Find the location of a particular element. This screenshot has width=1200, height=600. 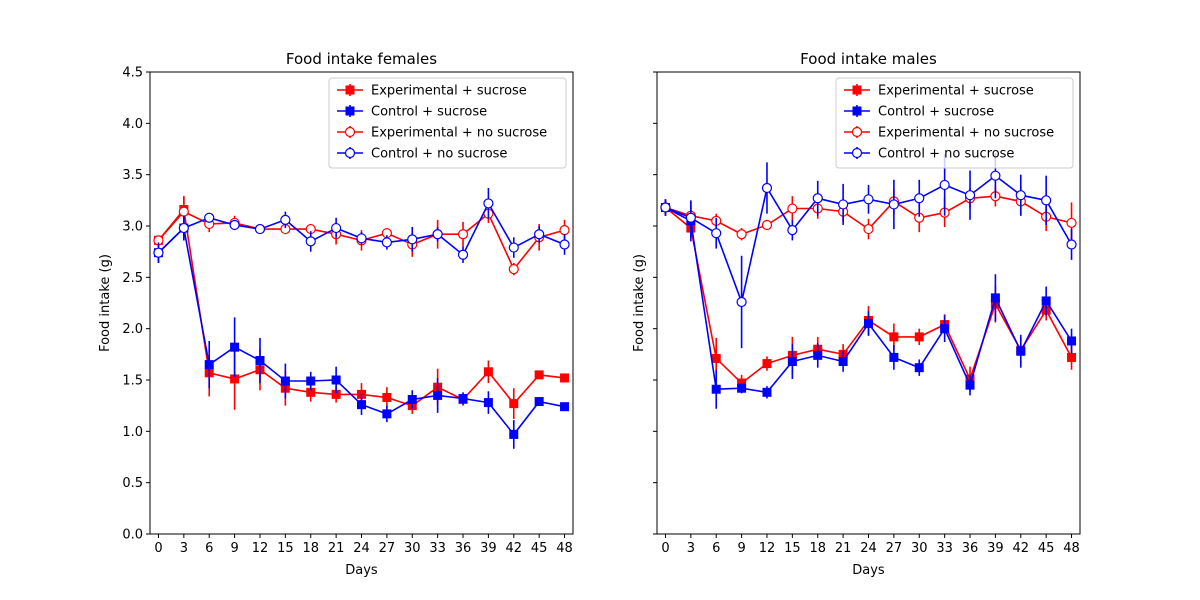

legend-label: Control + no sucrose is located at coordinates (946, 154).